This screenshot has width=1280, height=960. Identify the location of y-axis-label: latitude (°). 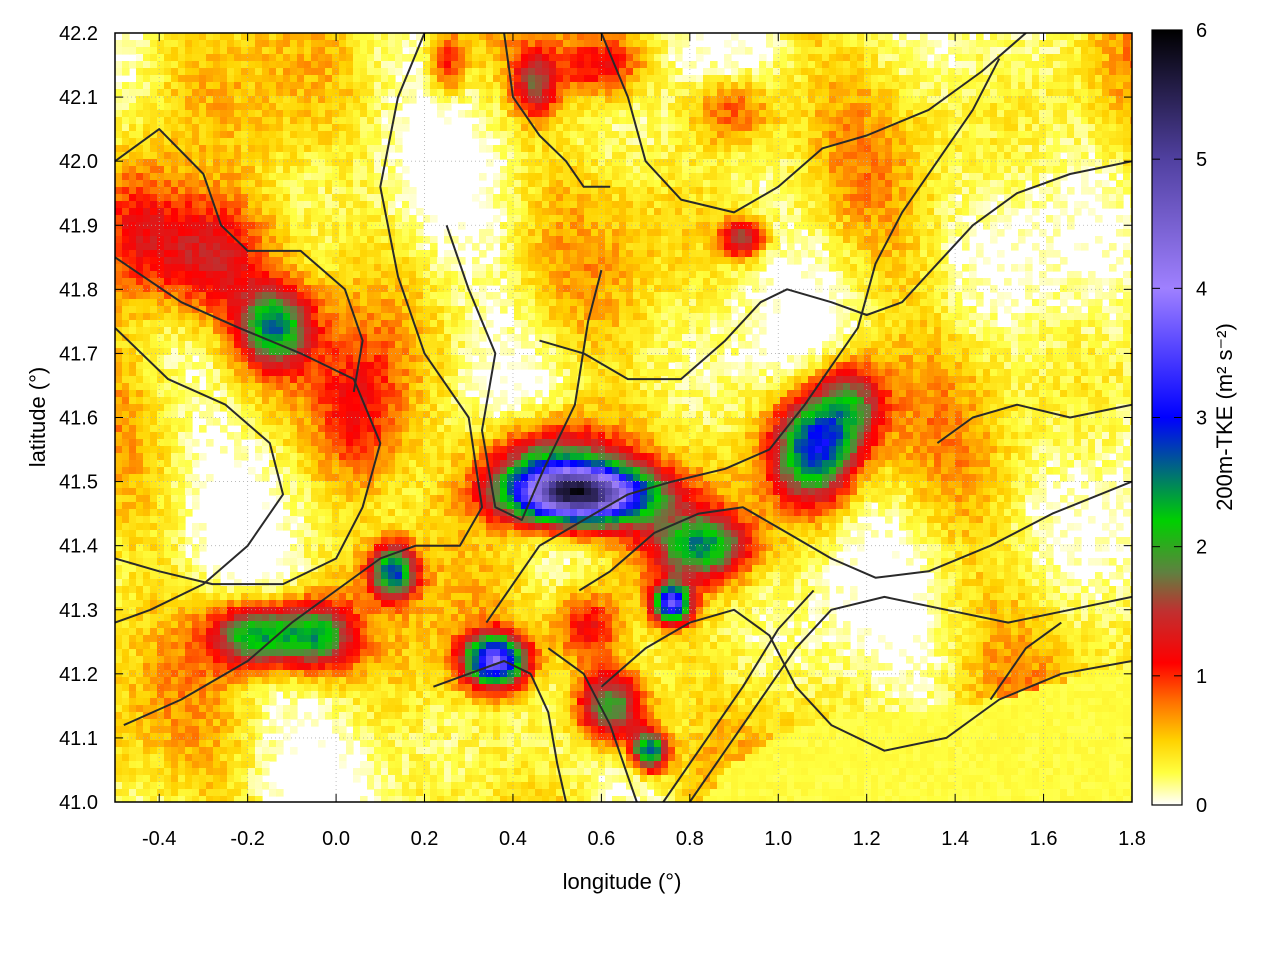
(37, 417).